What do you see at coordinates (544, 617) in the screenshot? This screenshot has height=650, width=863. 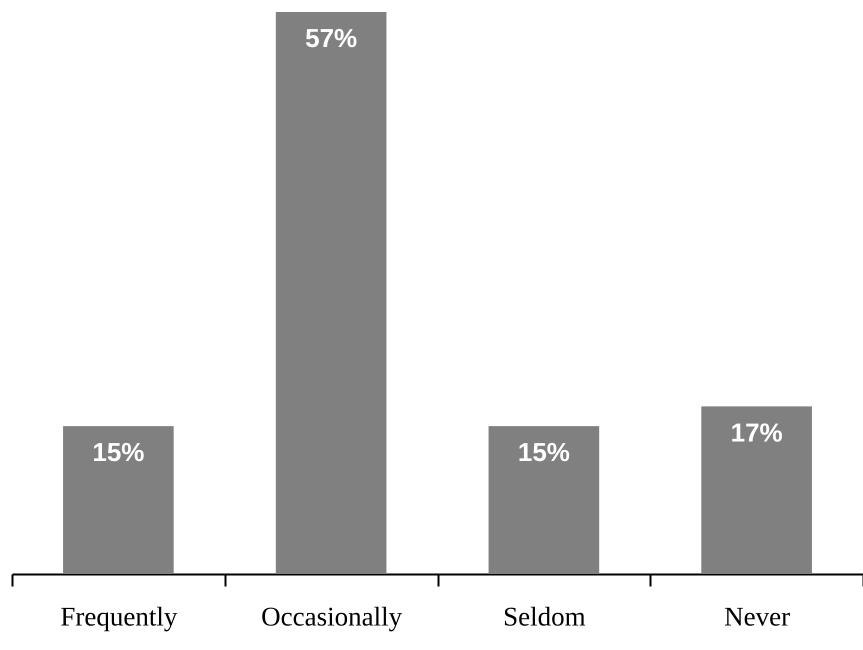 I see `x-tick-label: Seldom` at bounding box center [544, 617].